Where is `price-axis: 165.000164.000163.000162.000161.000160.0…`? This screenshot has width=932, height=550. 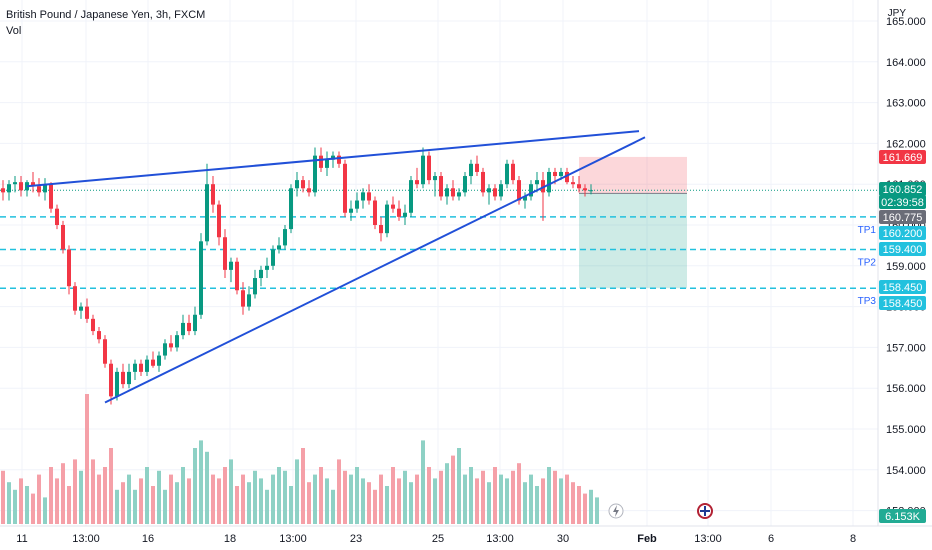 price-axis: 165.000164.000163.000162.000161.000160.0… is located at coordinates (906, 267).